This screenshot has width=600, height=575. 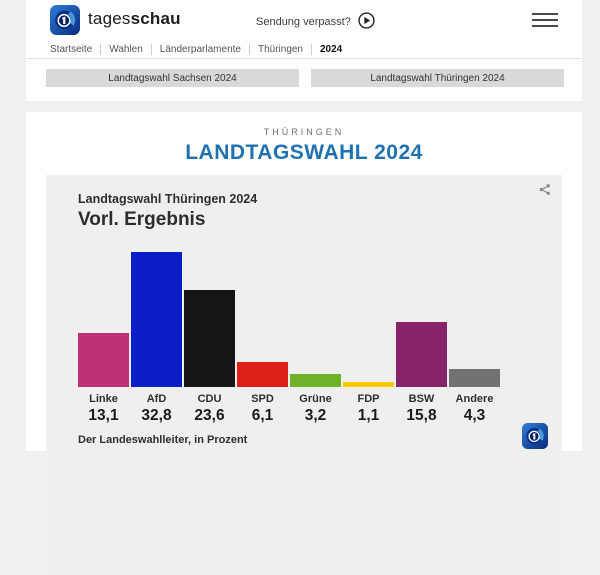 I want to click on bar-column-afd: AfD 32,8, so click(x=156, y=336).